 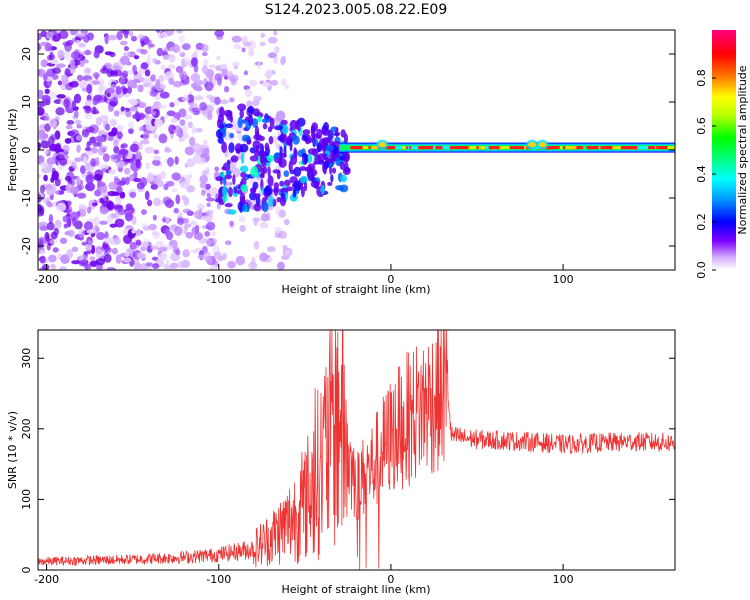 I want to click on x-tick-label: -200, so click(x=46, y=579).